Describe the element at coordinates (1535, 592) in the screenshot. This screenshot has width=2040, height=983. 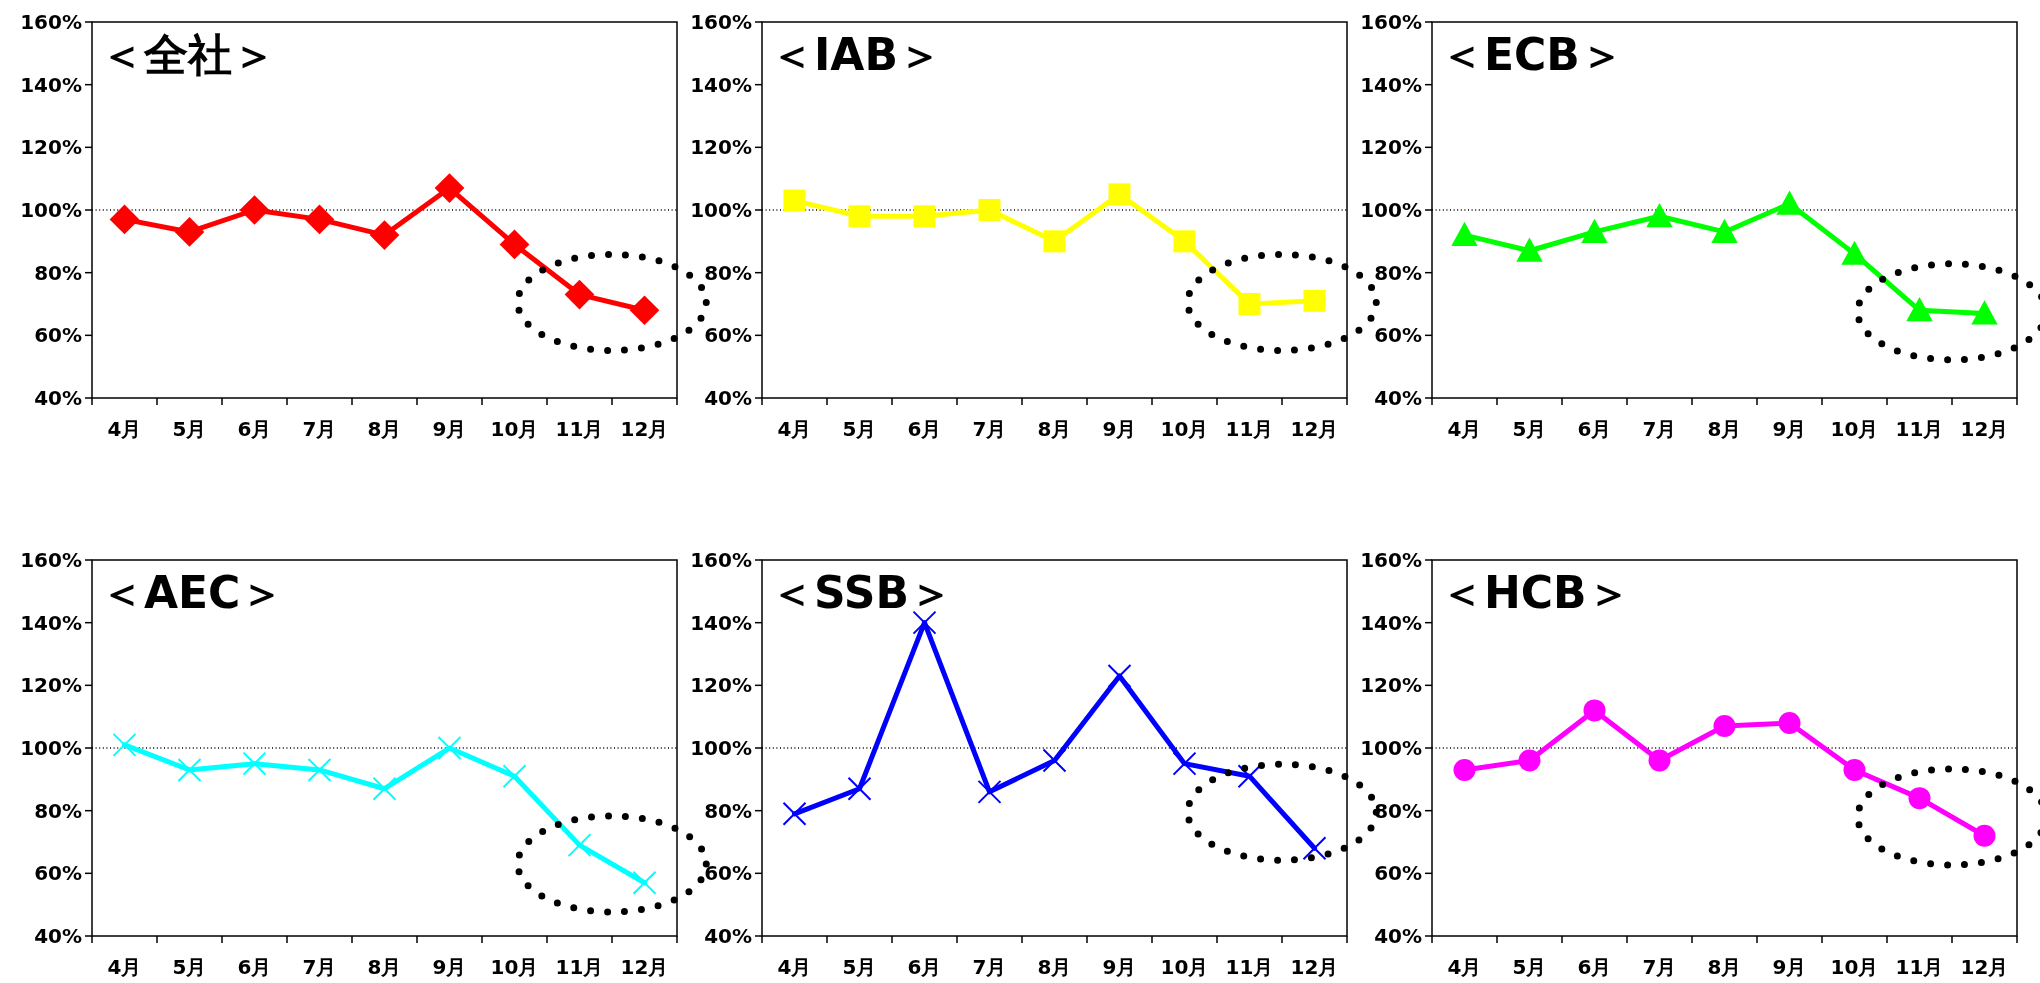
I see `chart-title: ＜HCB＞` at that location.